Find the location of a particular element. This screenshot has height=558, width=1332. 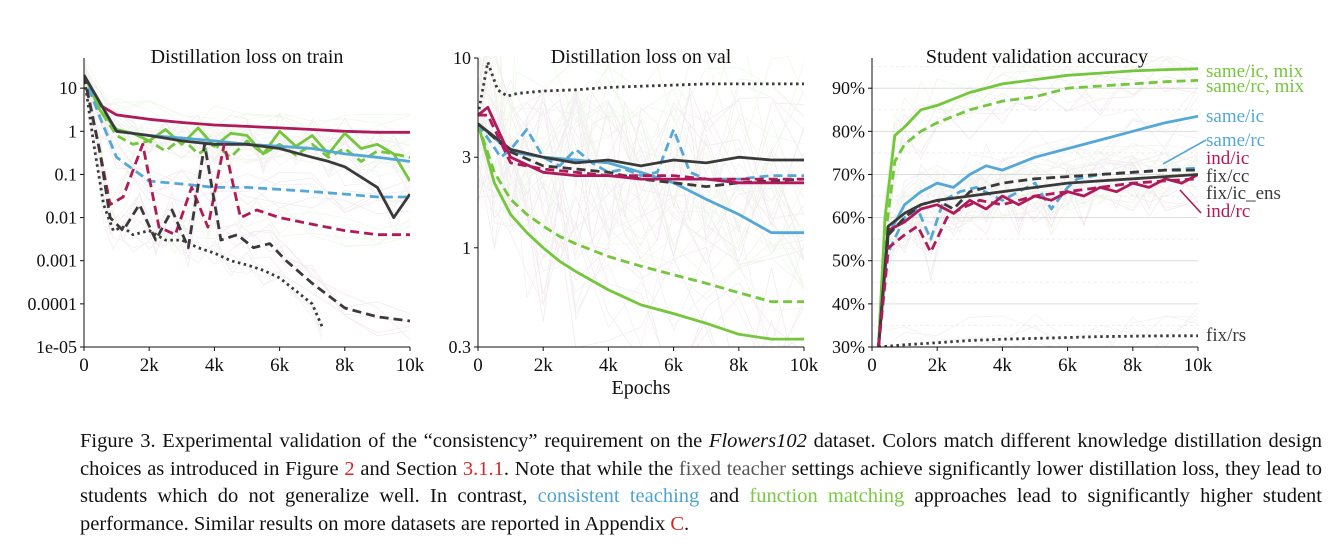

y-tick-label: 50% is located at coordinates (848, 261).